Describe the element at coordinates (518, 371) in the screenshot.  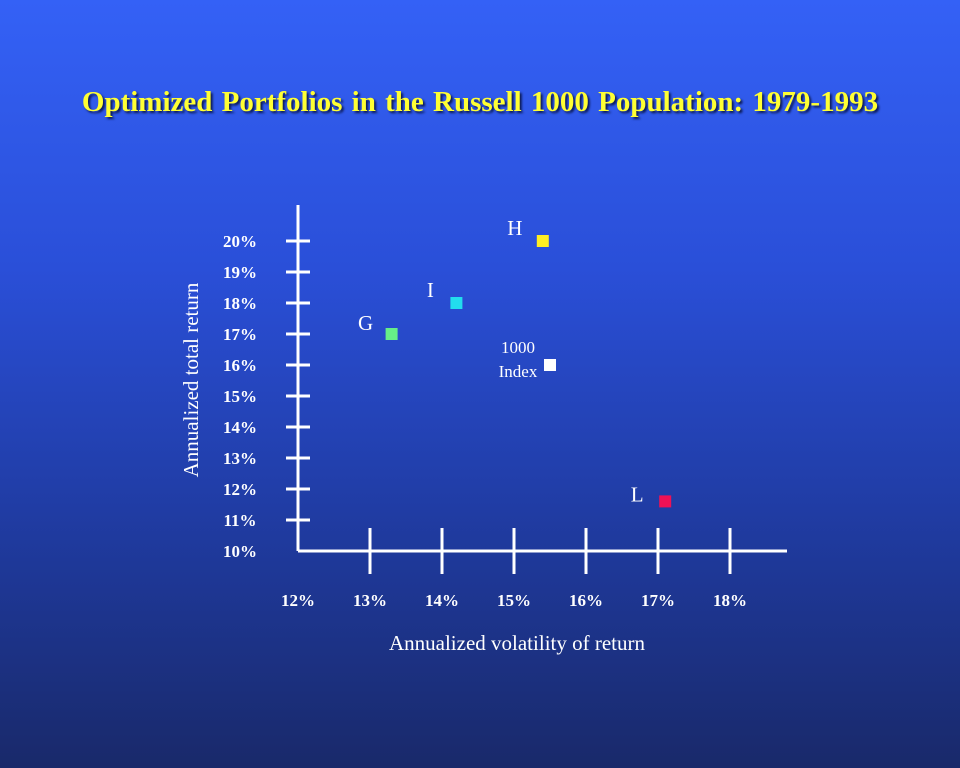
I see `point-label: Index` at that location.